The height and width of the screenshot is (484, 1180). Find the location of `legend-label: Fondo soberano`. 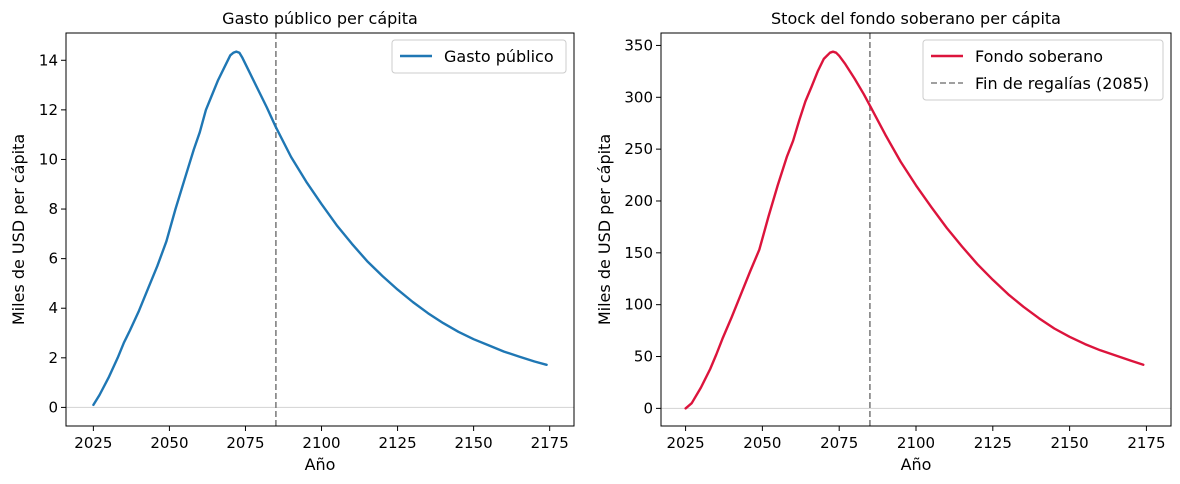

legend-label: Fondo soberano is located at coordinates (1039, 56).